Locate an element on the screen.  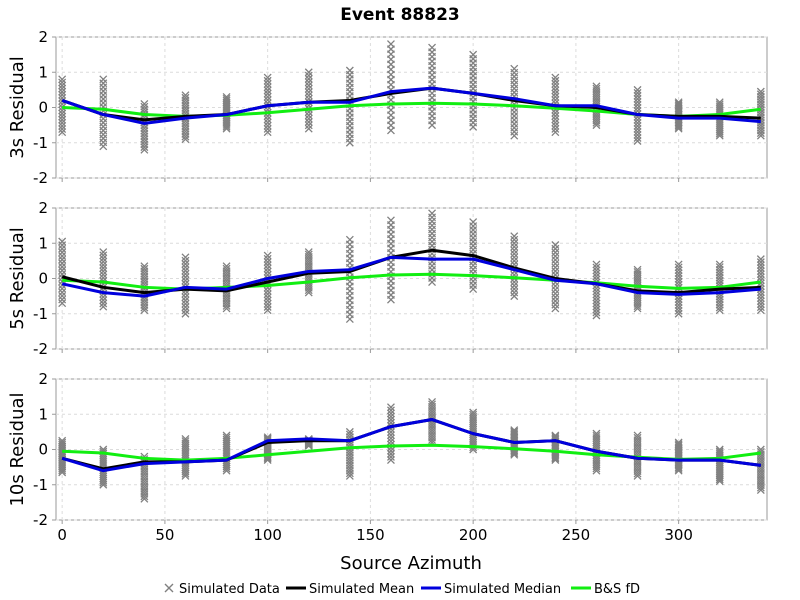
y-axis-label: 5s Residual is located at coordinates (17, 278).